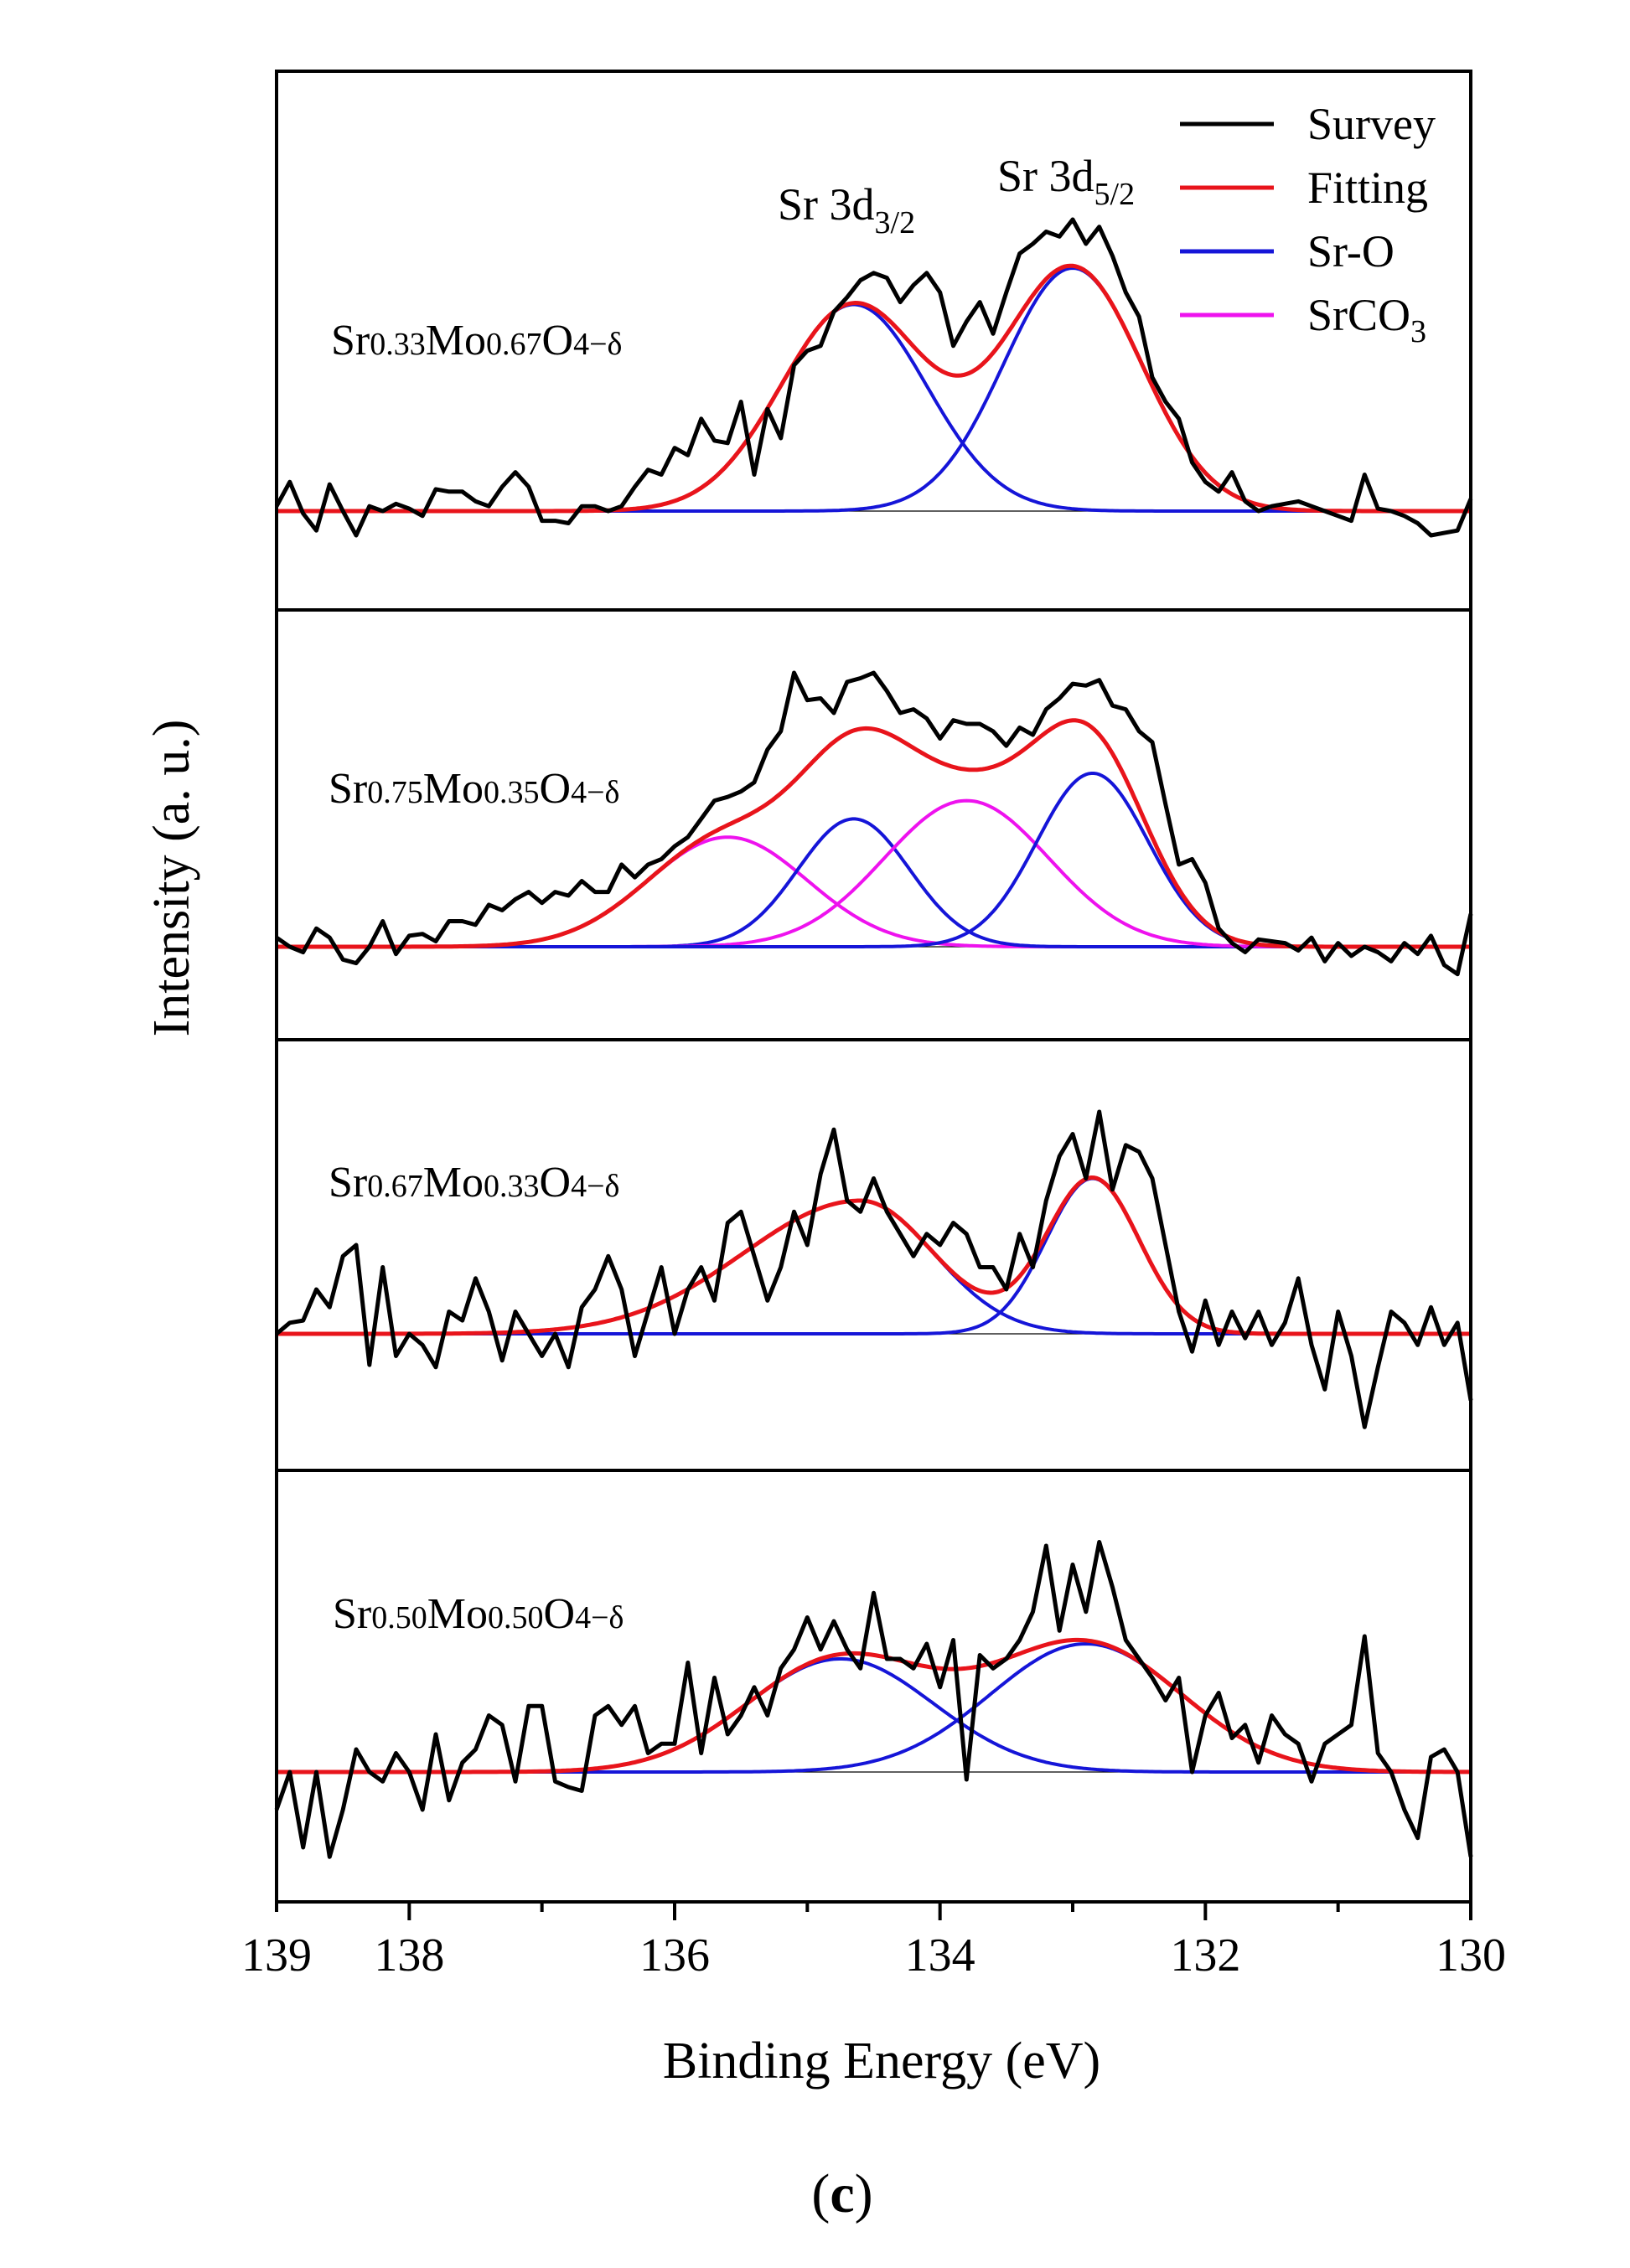  I want to click on sample-label: Sr0.75Mo0.35O4−δ, so click(474, 789).